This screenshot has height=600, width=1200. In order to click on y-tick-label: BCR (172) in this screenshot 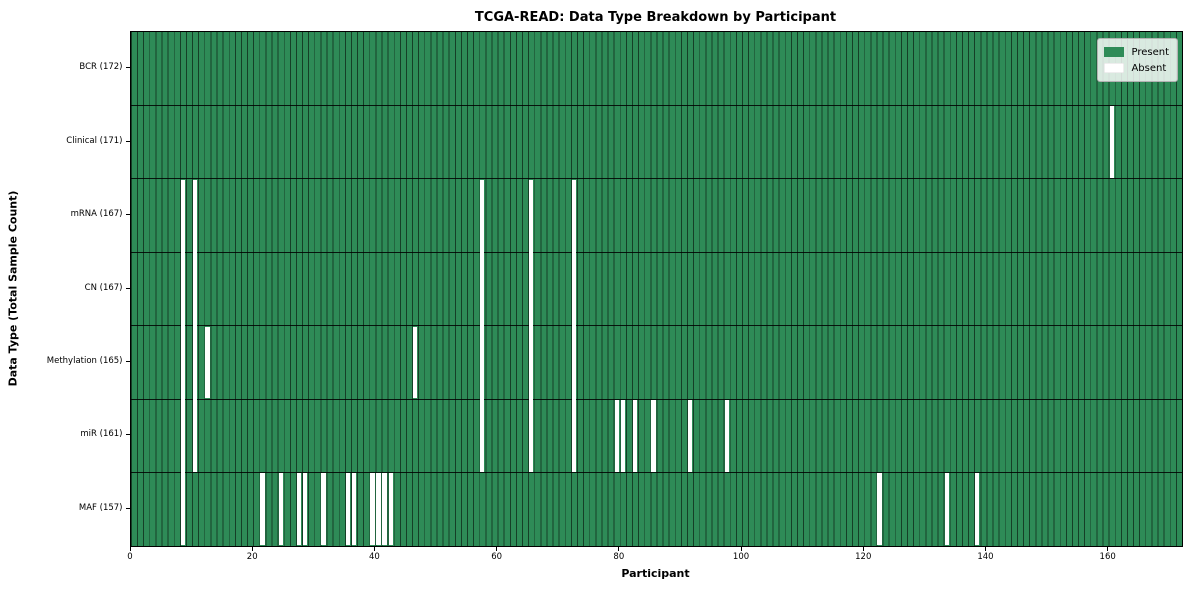, I will do `click(101, 67)`.